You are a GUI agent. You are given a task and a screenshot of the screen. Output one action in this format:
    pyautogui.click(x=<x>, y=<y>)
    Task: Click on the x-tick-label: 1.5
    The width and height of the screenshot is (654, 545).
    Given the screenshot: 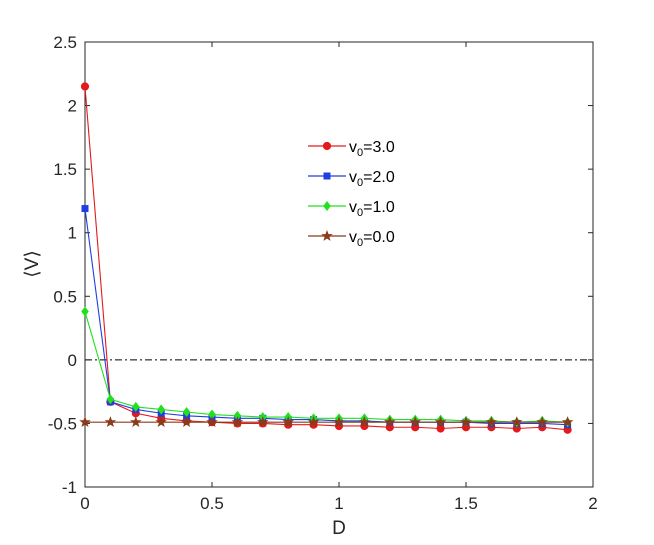 What is the action you would take?
    pyautogui.click(x=466, y=503)
    